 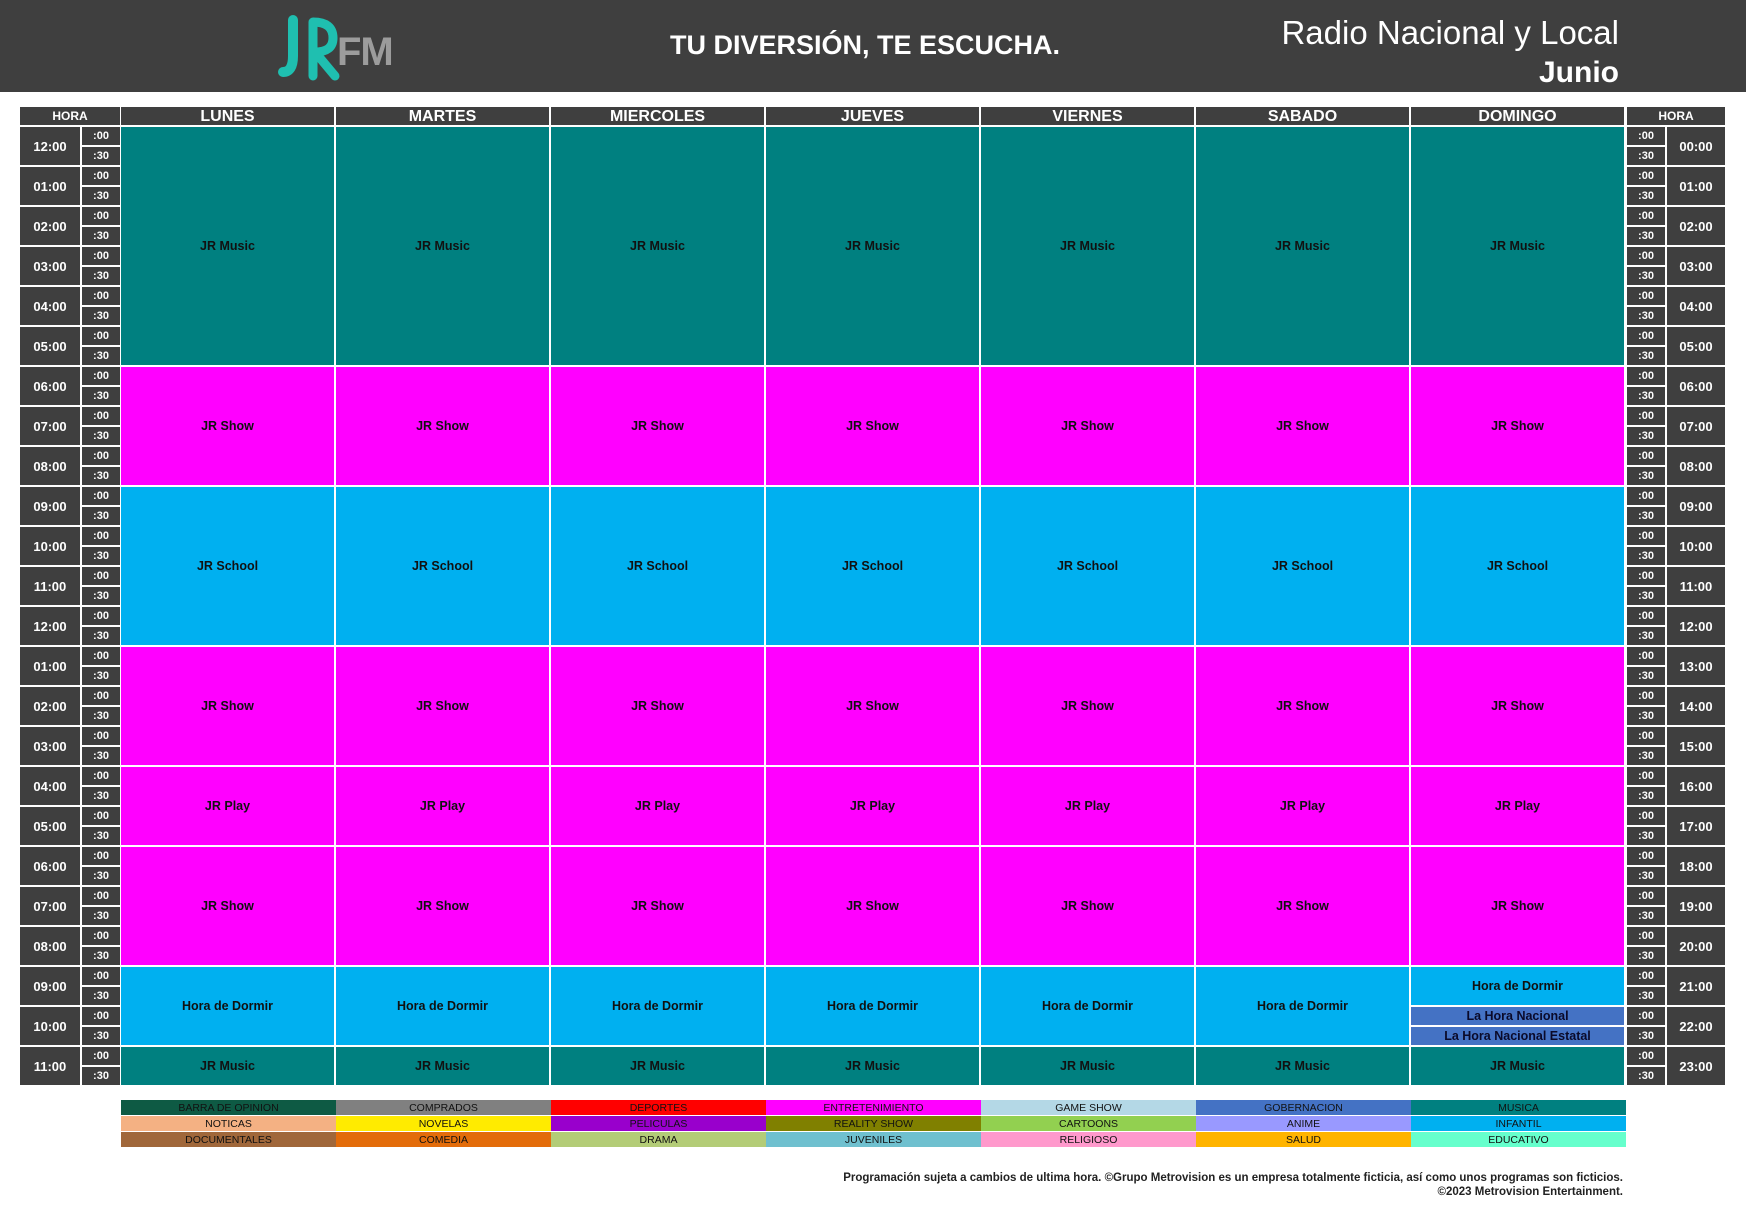 What do you see at coordinates (1696, 946) in the screenshot?
I see `hour-label-right: 20:00` at bounding box center [1696, 946].